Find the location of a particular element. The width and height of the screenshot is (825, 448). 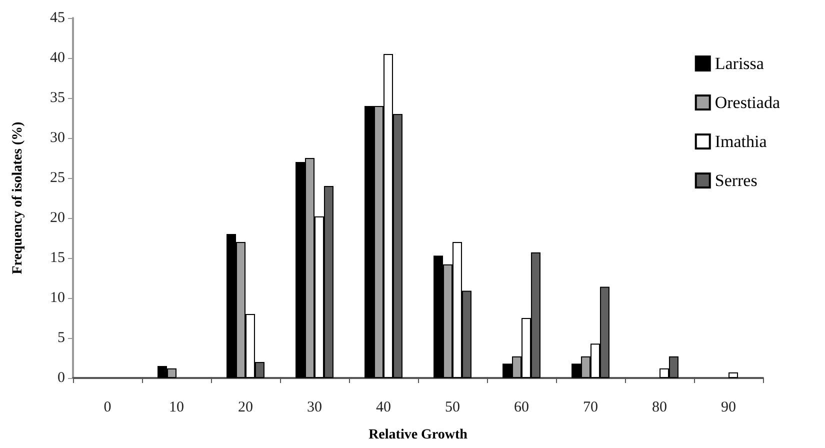

y-tick-label: 30 is located at coordinates (57, 138).